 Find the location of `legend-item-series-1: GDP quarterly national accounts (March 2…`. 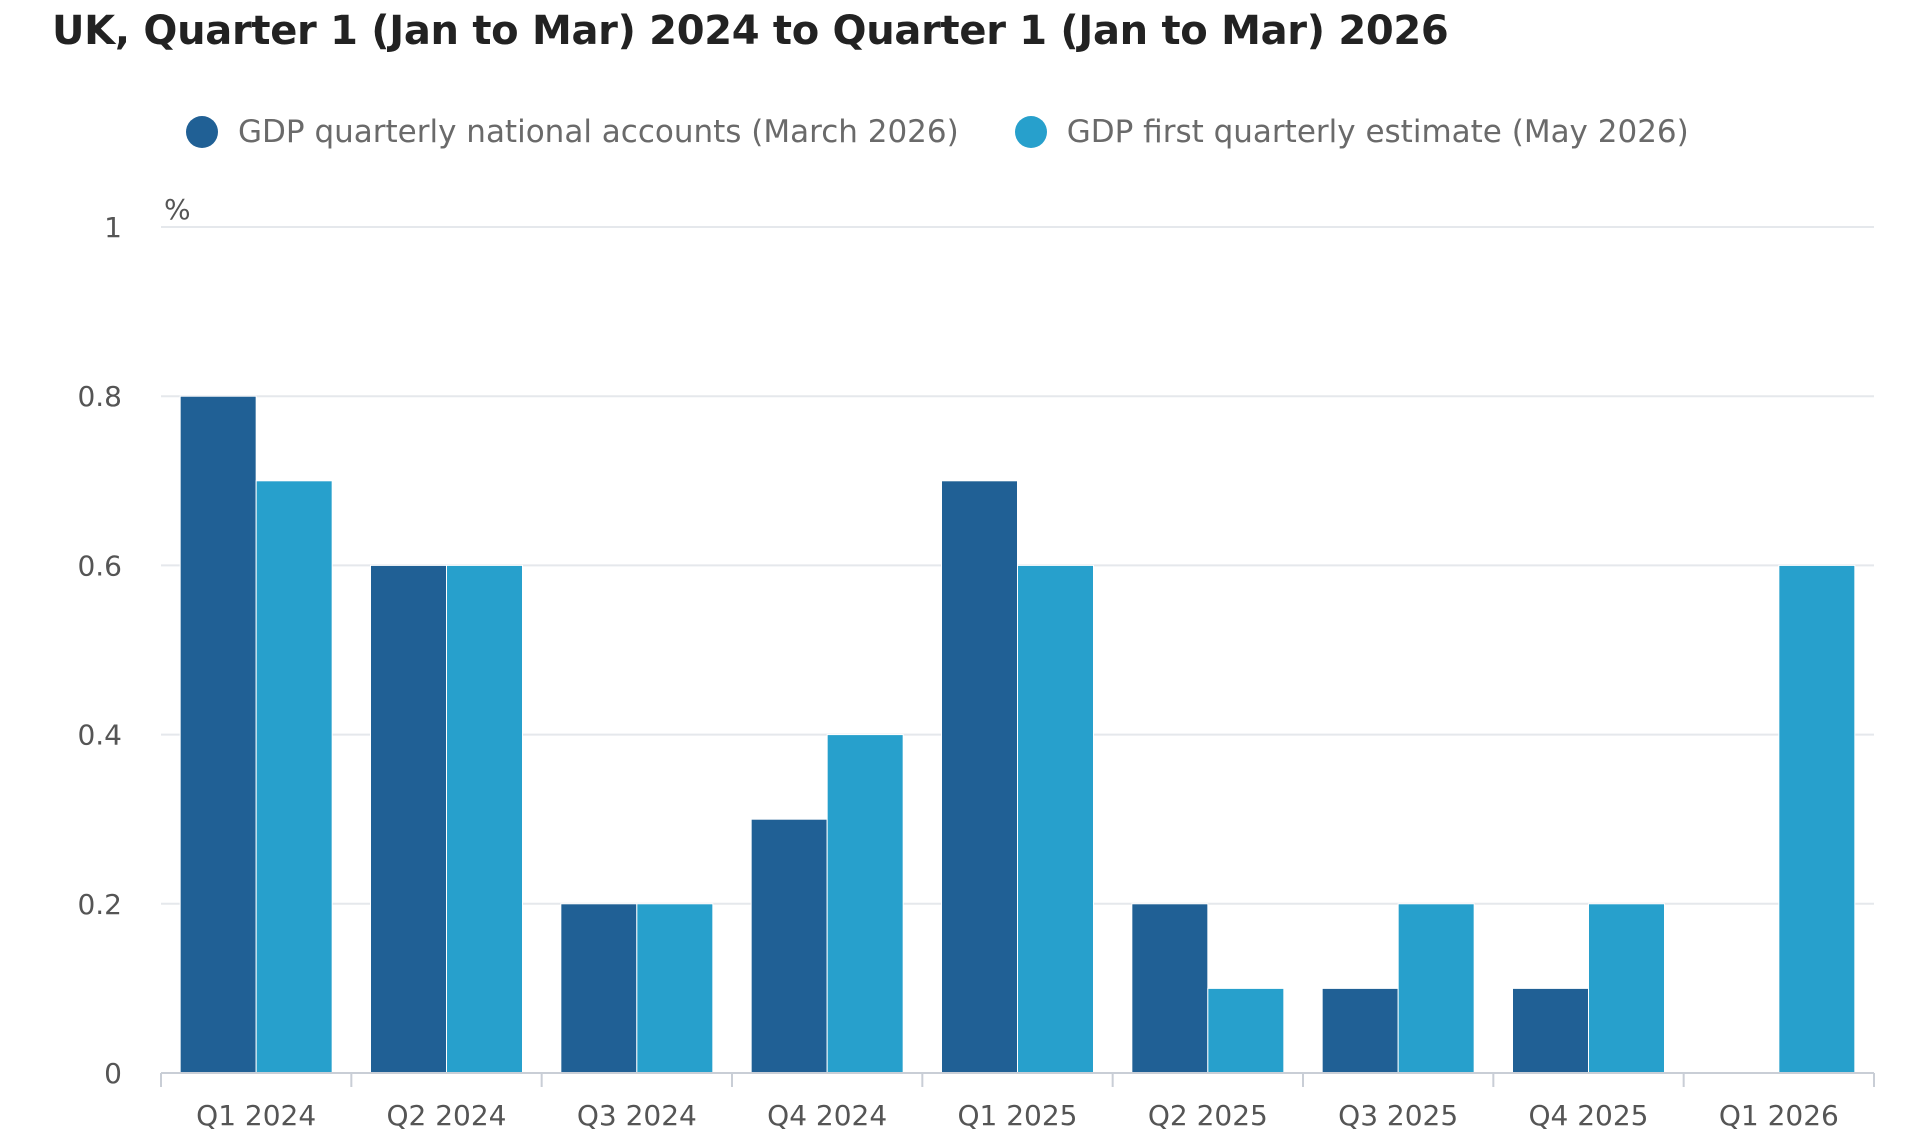

legend-item-series-1: GDP quarterly national accounts (March 2… is located at coordinates (572, 132).